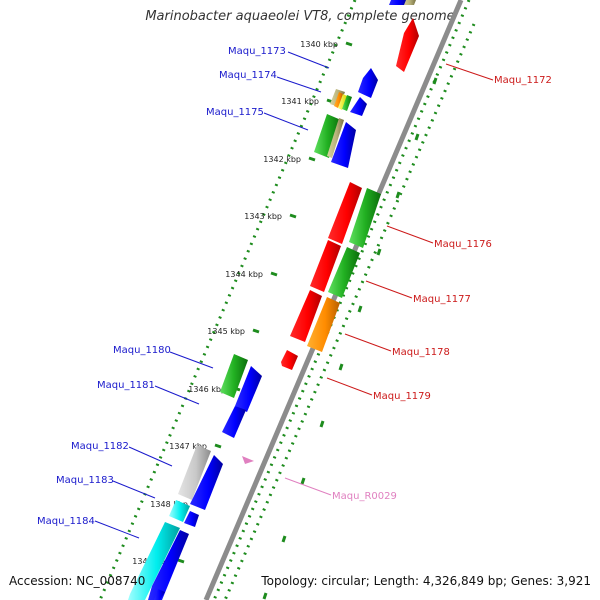 Image resolution: width=600 pixels, height=600 pixels. I want to click on gene-maqu-1180-green, so click(234, 376).